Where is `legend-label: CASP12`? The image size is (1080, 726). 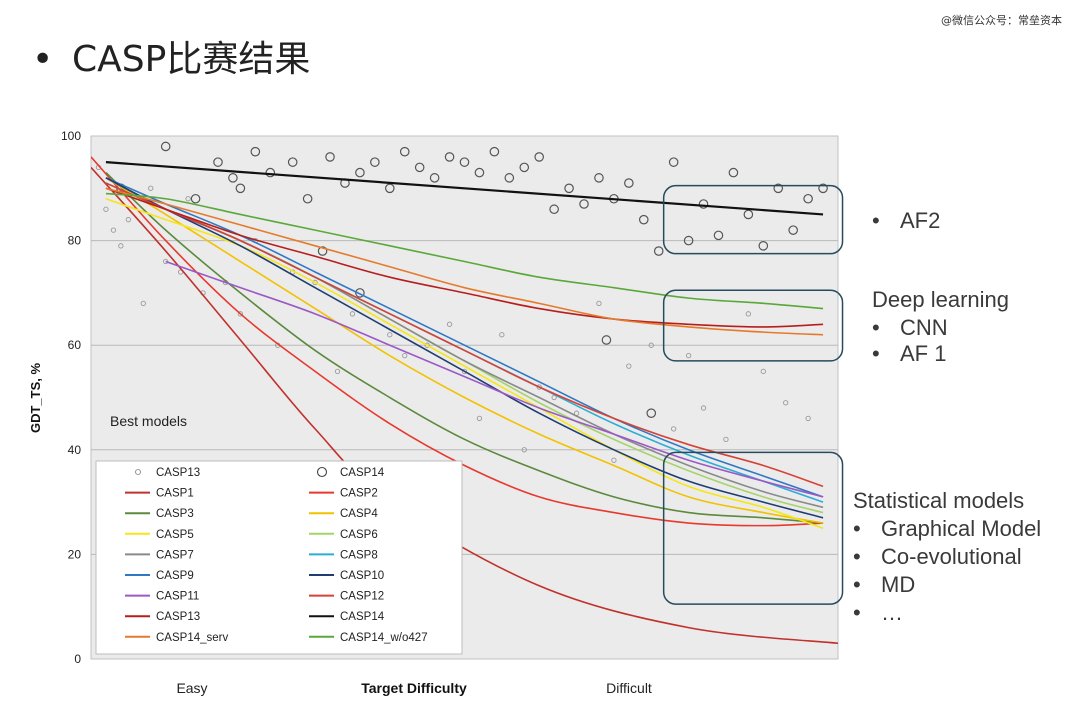
legend-label: CASP12 is located at coordinates (362, 597).